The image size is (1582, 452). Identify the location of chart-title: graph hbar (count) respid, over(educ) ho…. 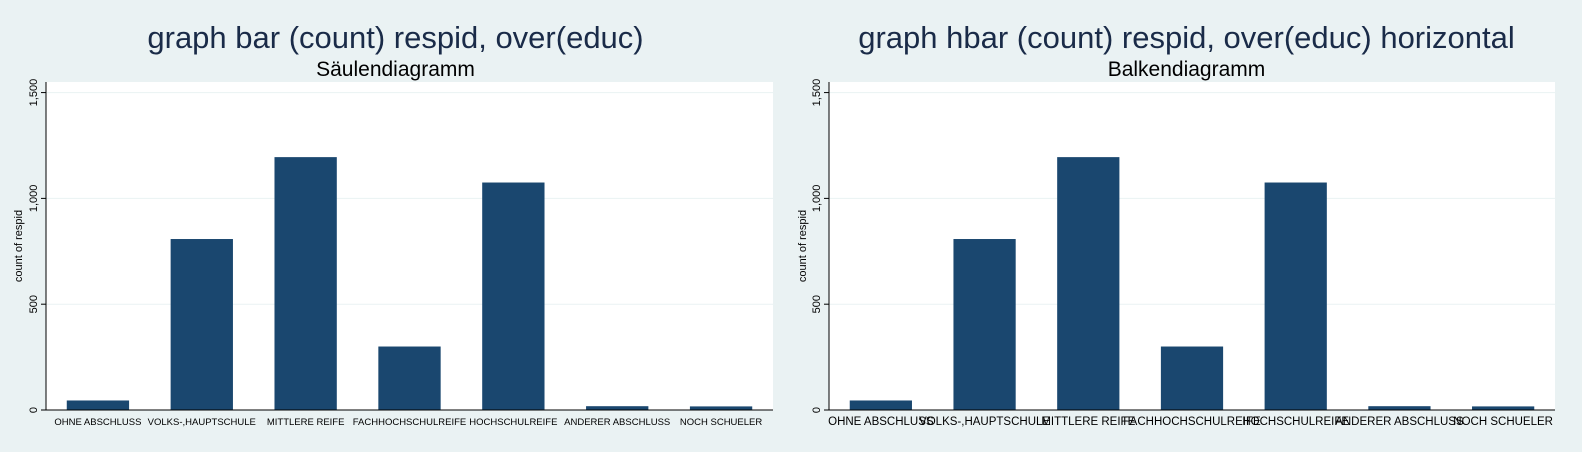
(1186, 37).